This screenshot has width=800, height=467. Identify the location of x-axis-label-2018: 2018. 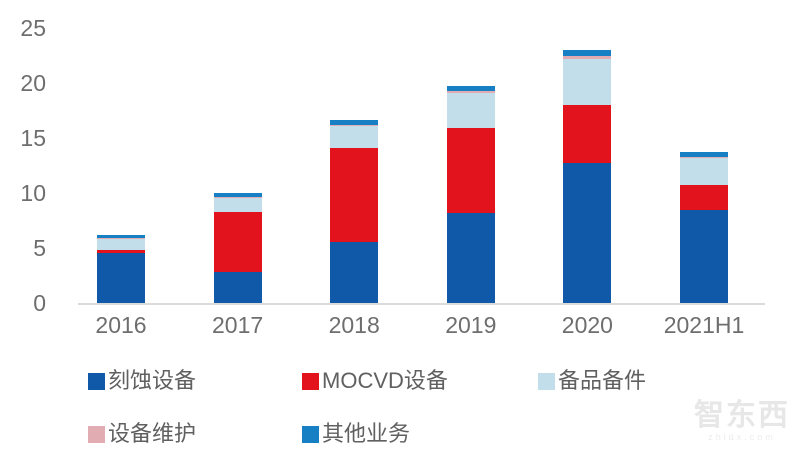
(354, 325).